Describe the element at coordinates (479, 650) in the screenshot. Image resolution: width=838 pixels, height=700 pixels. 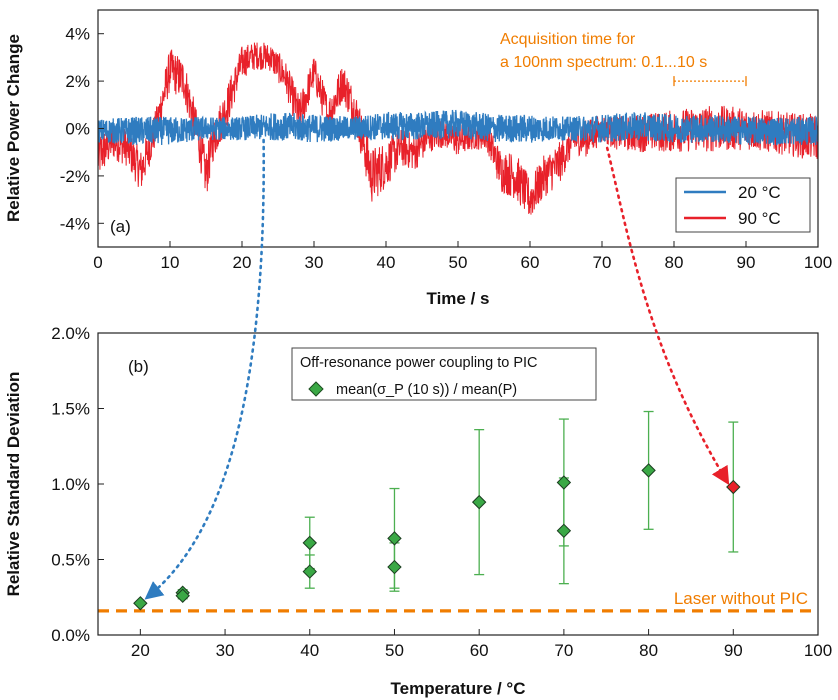
I see `panel-b-xtick-label: 60` at that location.